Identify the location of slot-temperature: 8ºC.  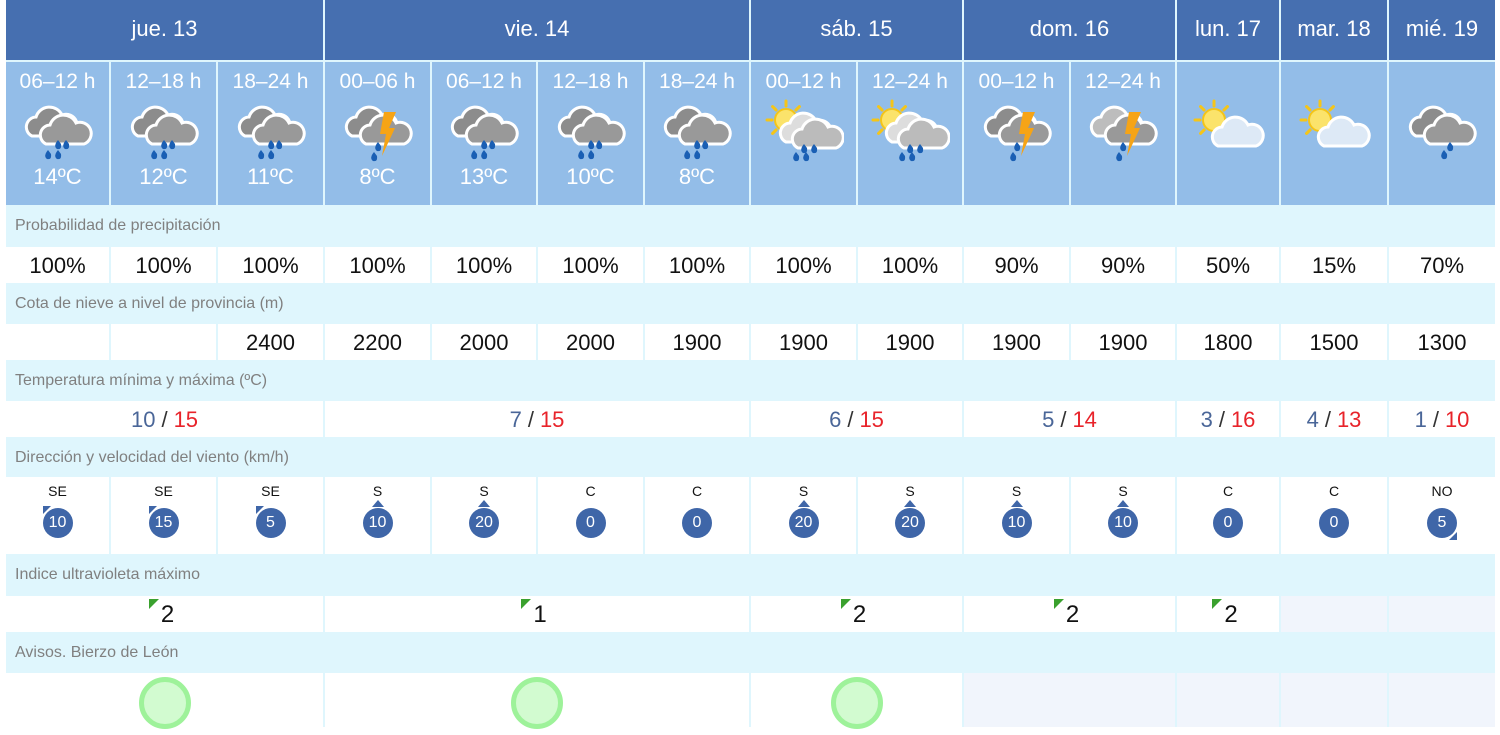
(377, 176).